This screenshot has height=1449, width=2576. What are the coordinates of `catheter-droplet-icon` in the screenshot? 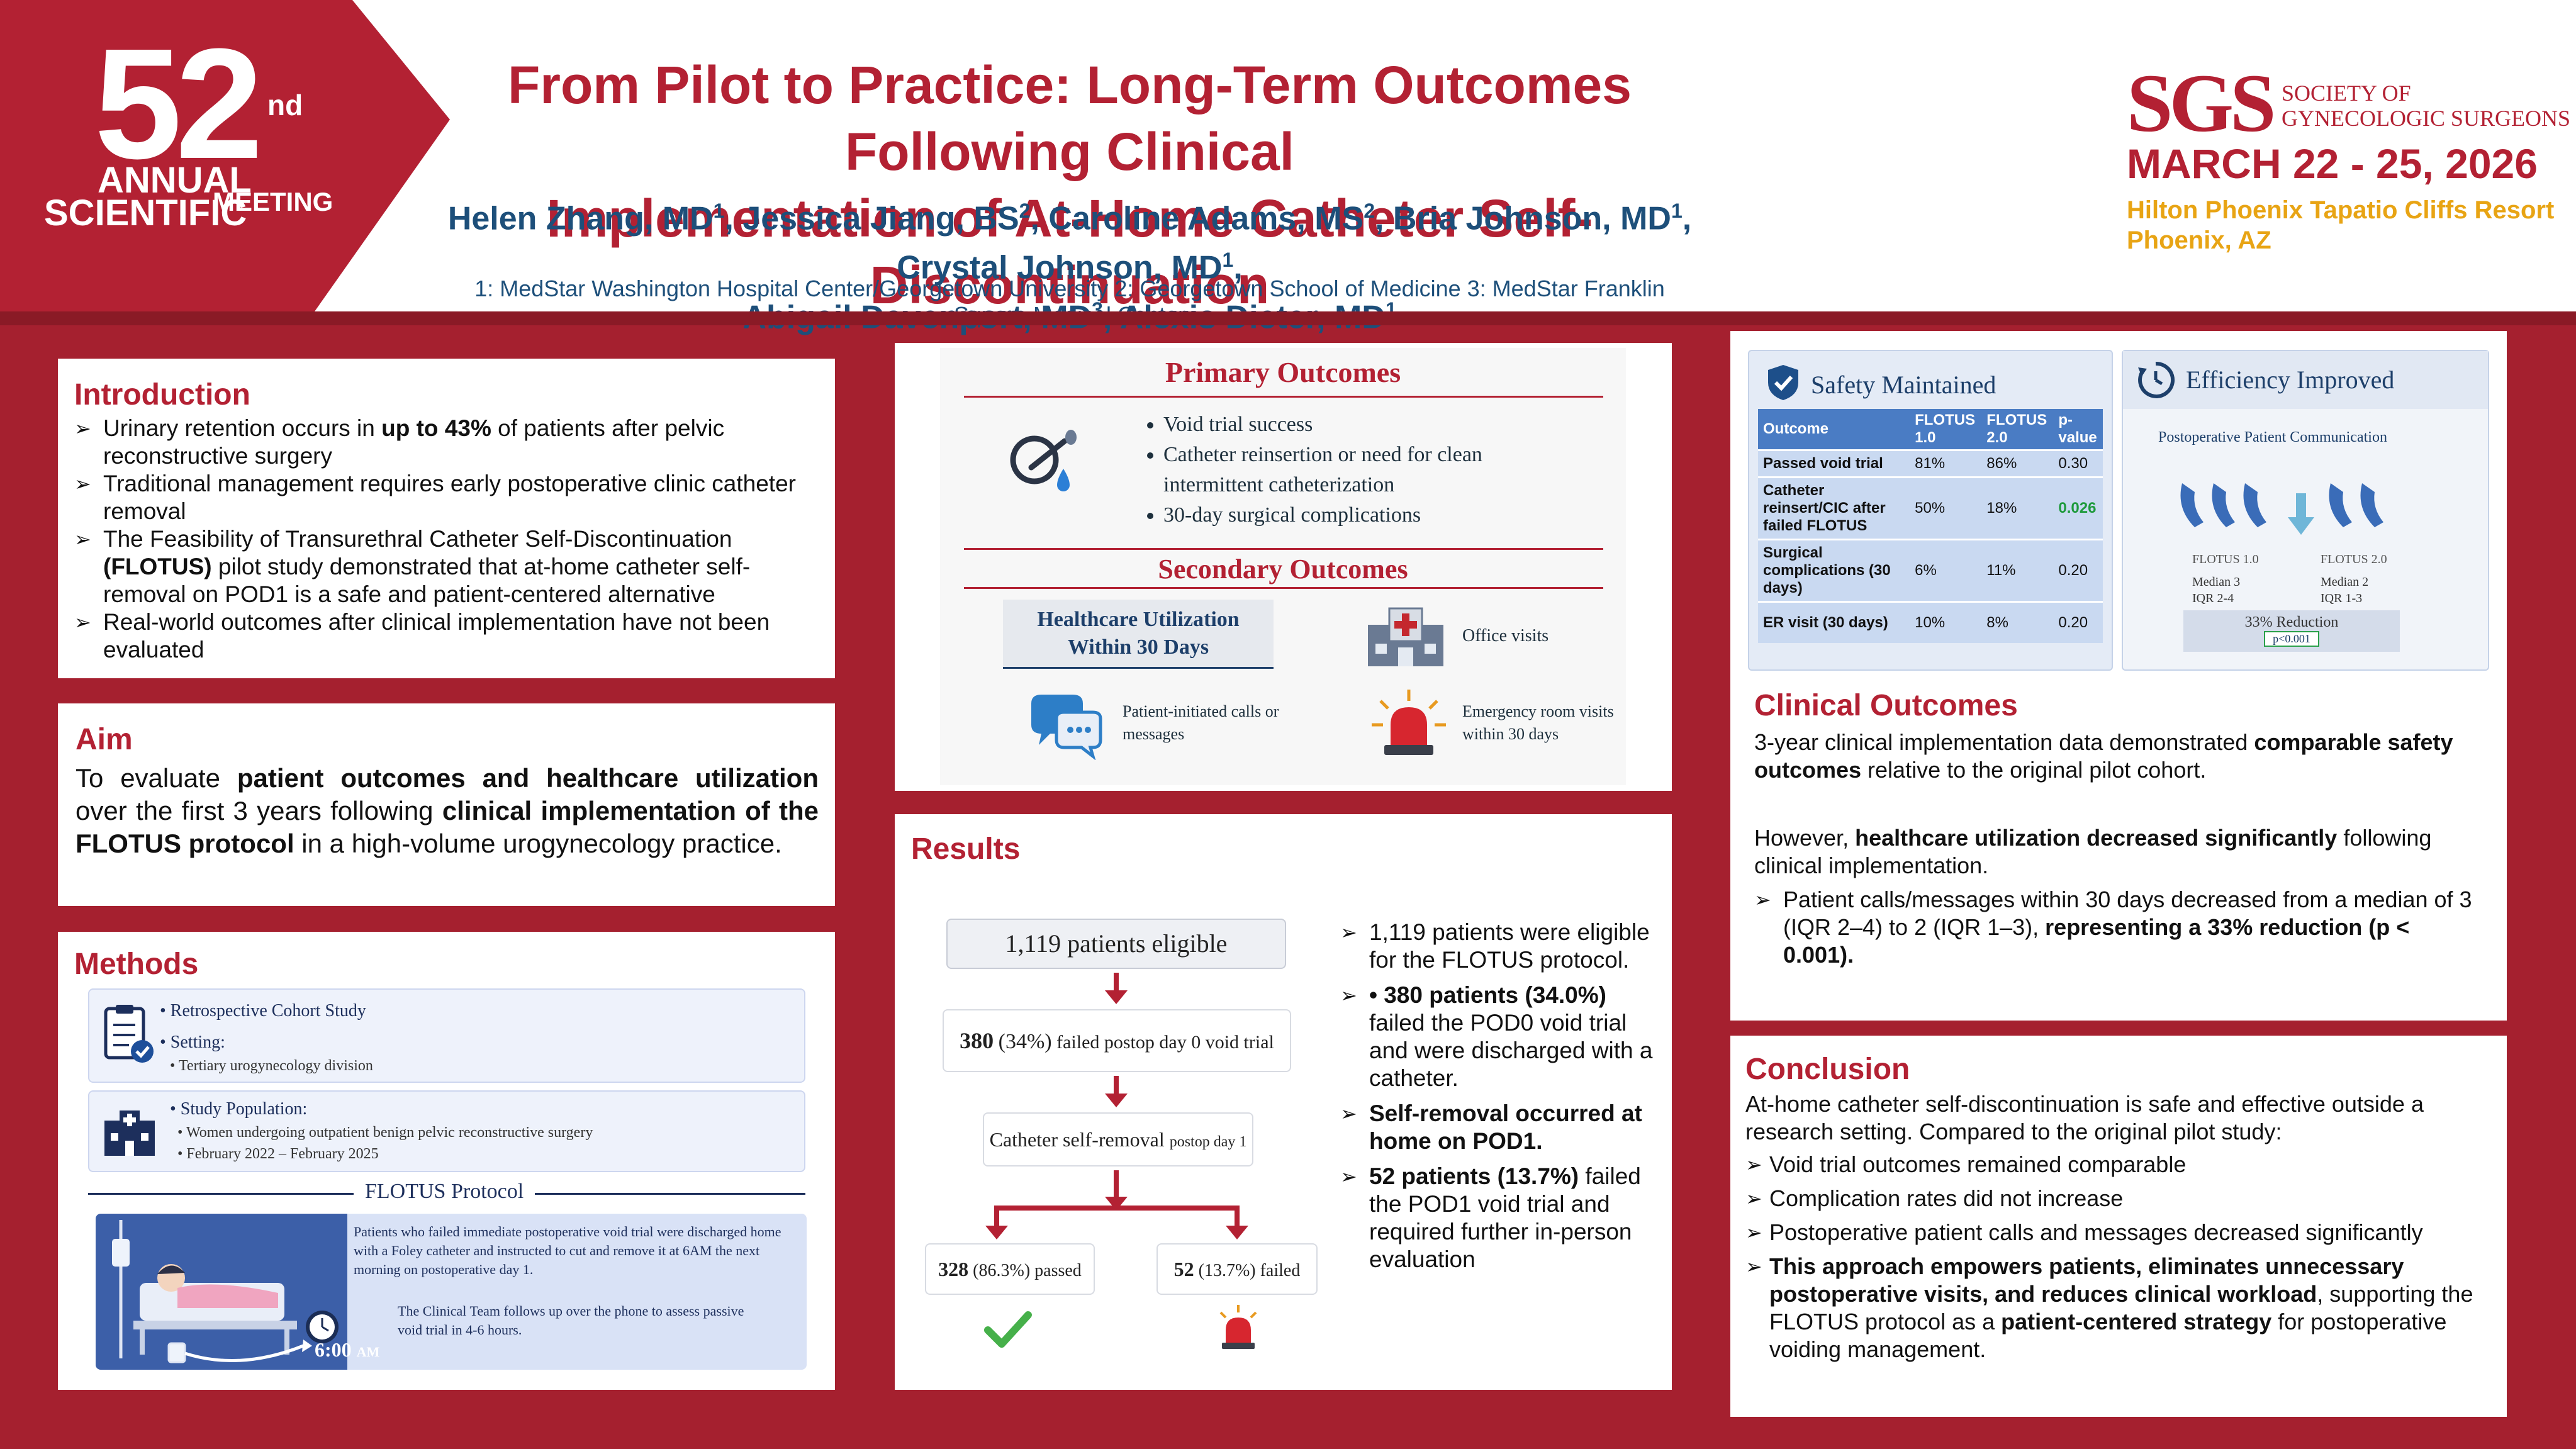 It's located at (1043, 460).